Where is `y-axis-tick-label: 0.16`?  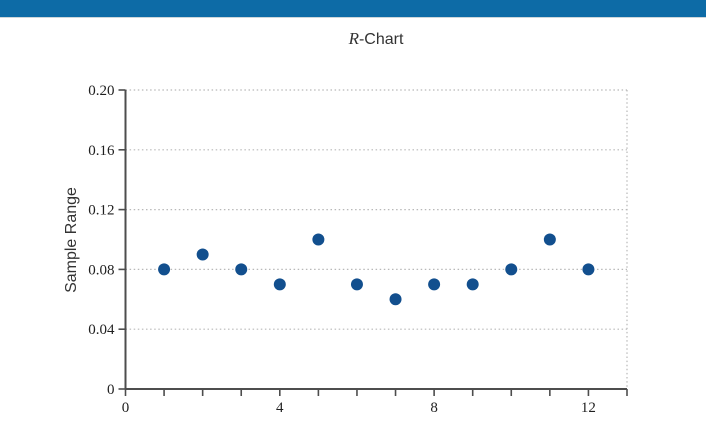 y-axis-tick-label: 0.16 is located at coordinates (101, 151).